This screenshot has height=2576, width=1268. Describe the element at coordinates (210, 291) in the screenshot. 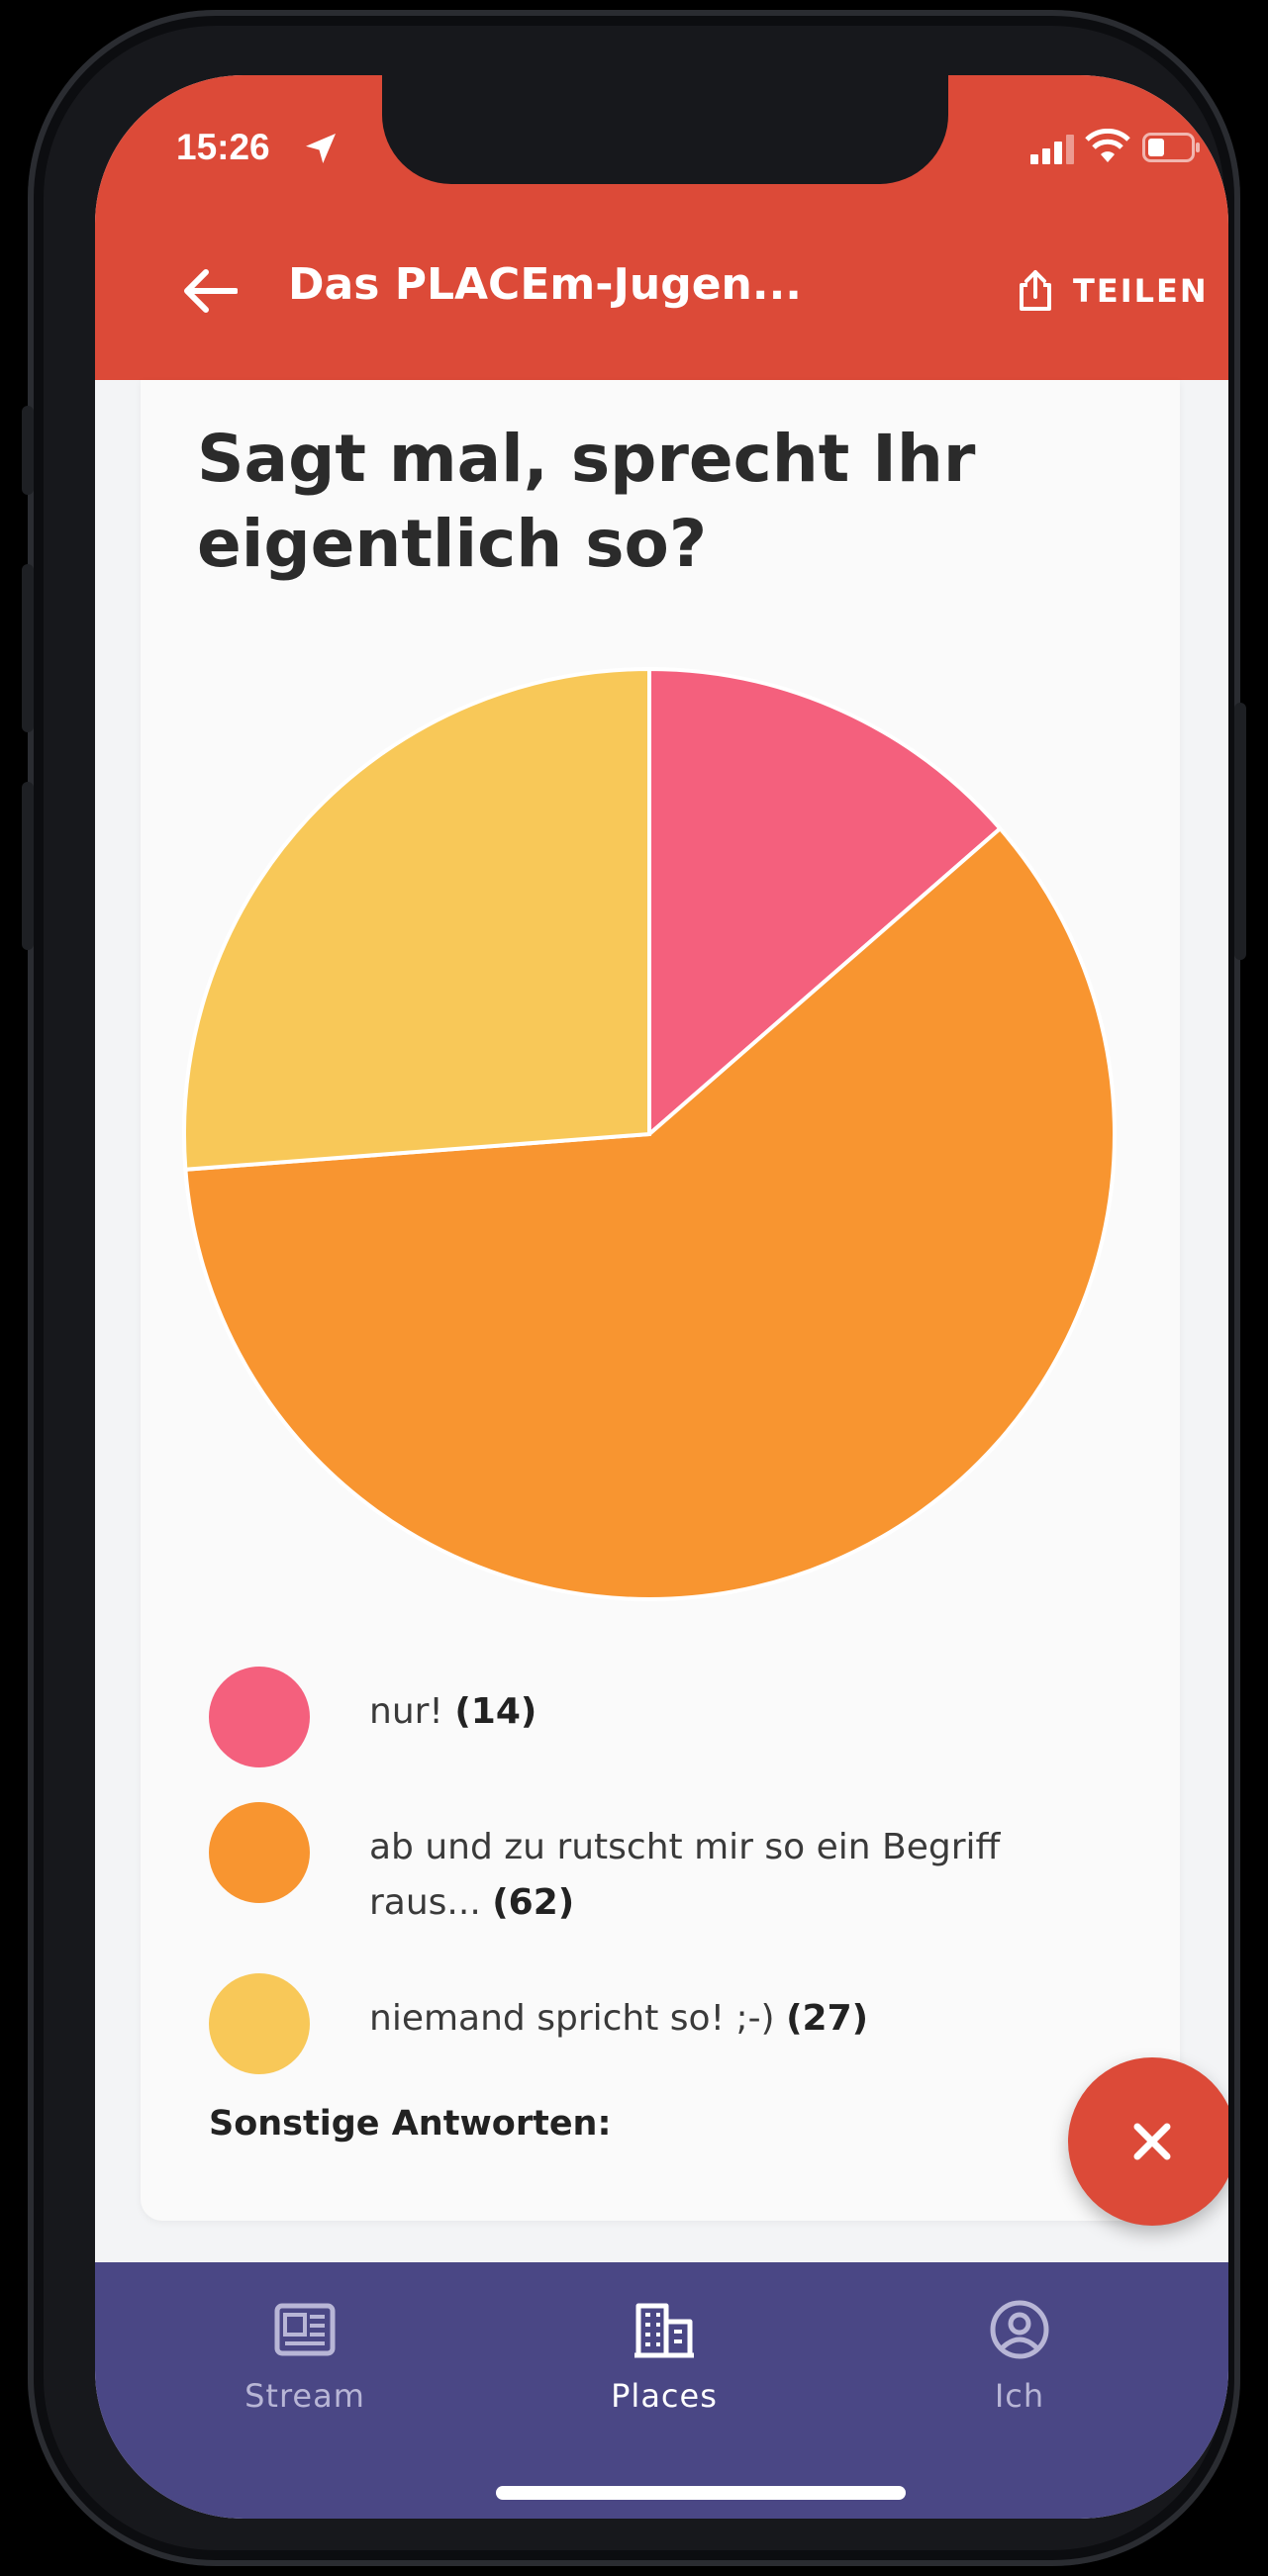

I see `back-arrow-icon` at that location.